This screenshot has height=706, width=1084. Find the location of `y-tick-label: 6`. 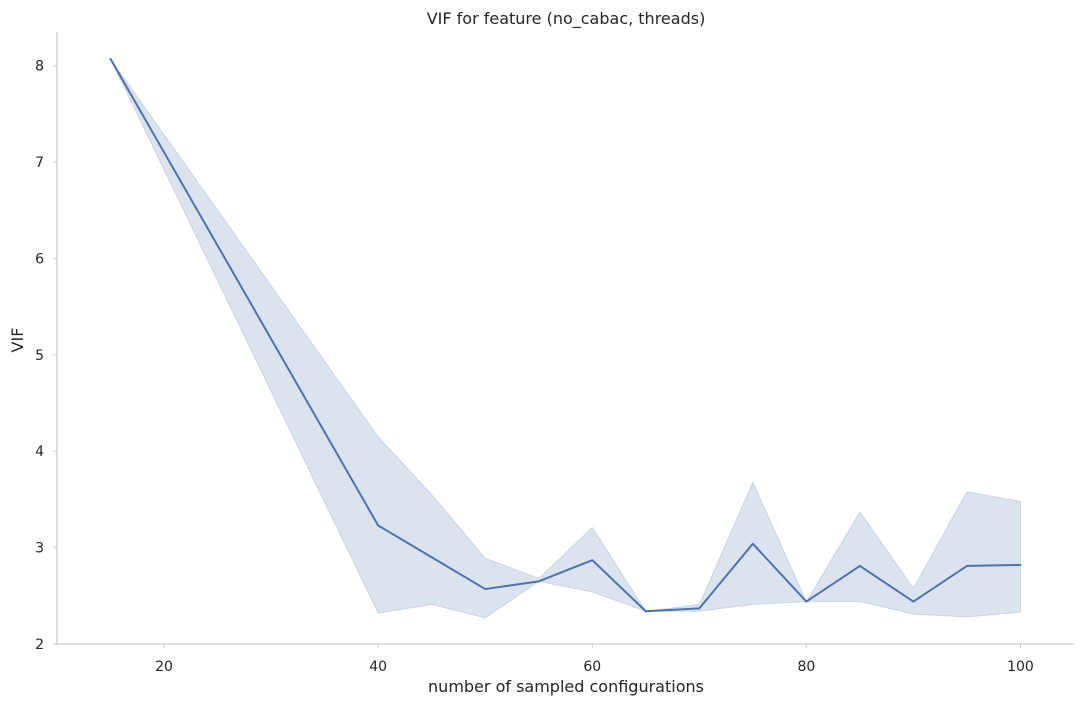

y-tick-label: 6 is located at coordinates (39, 259).